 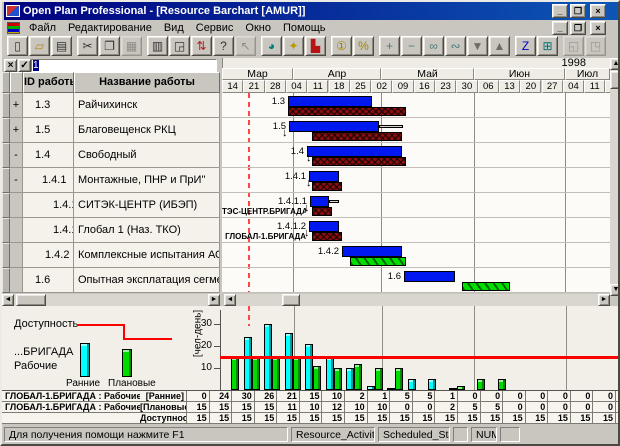 What do you see at coordinates (111, 105) in the screenshot?
I see `table-row: +1.3 Райчихинск` at bounding box center [111, 105].